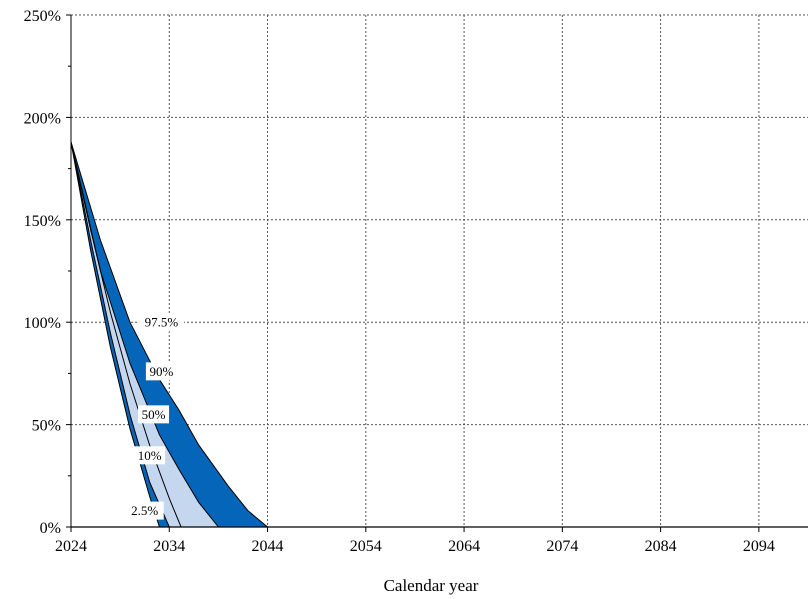 Image resolution: width=808 pixels, height=599 pixels. What do you see at coordinates (42, 118) in the screenshot?
I see `y-tick-label: 200%` at bounding box center [42, 118].